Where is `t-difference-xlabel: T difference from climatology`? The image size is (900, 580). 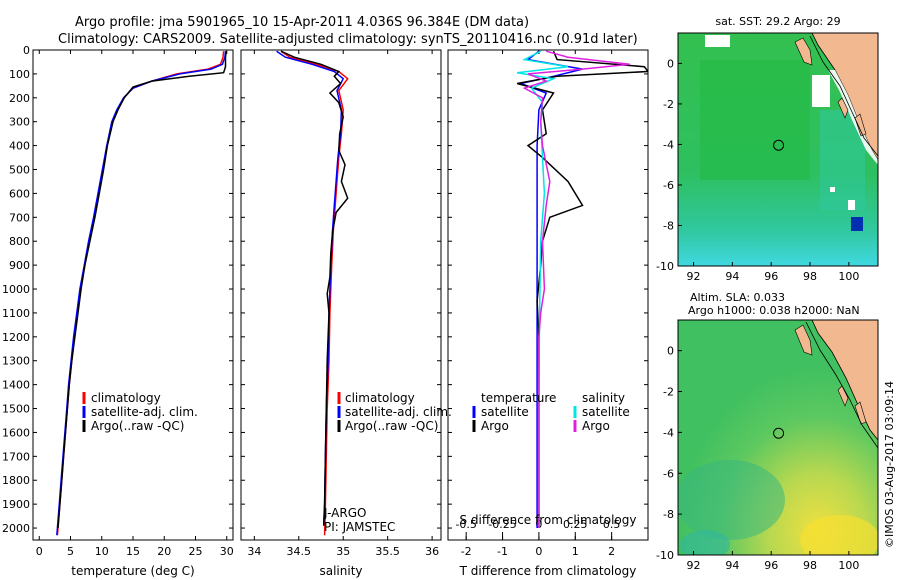 t-difference-xlabel: T difference from climatology is located at coordinates (548, 571).